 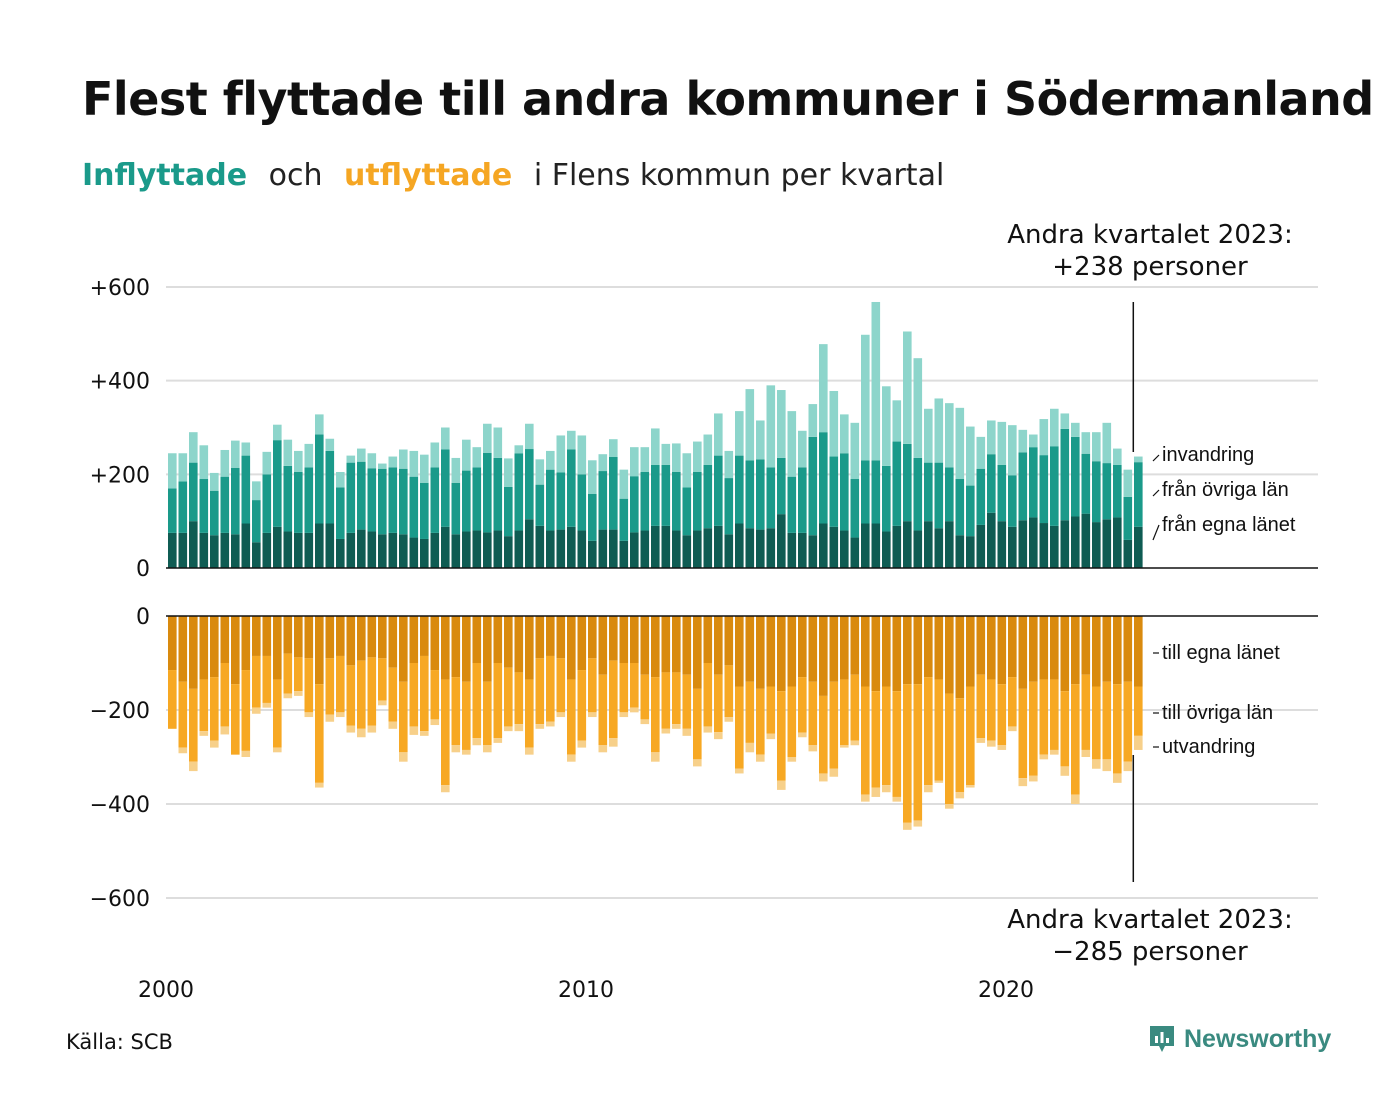 What do you see at coordinates (1149, 235) in the screenshot?
I see `annotation-top-line1: Andra kvartalet 2023:` at bounding box center [1149, 235].